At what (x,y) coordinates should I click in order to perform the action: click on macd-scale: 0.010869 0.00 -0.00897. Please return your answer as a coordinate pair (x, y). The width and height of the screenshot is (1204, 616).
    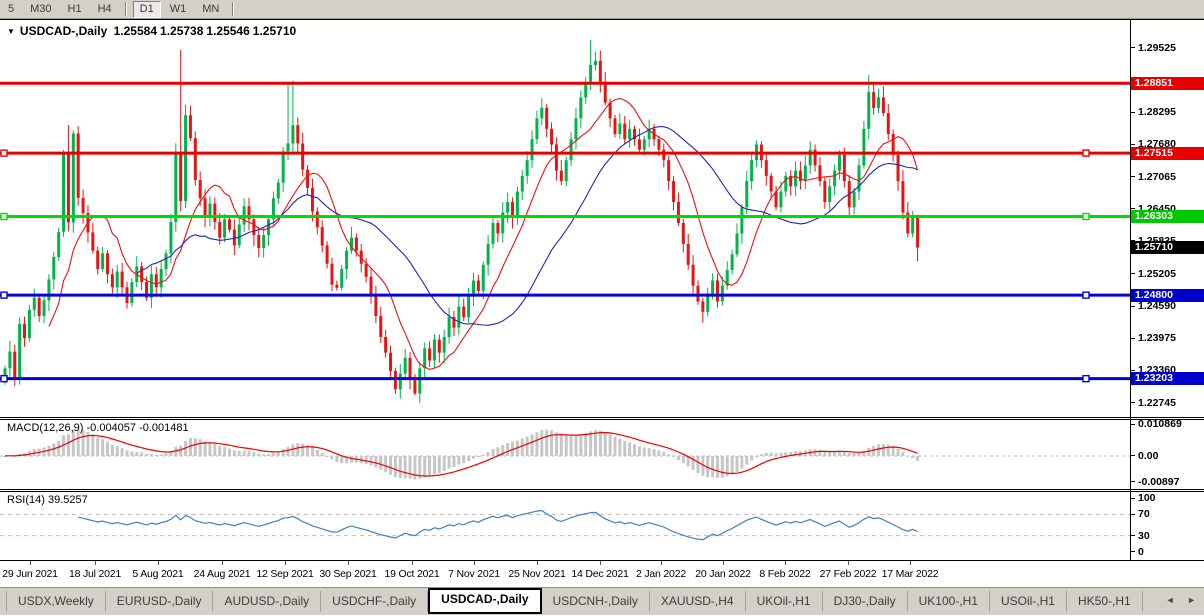
    Looking at the image, I should click on (1167, 453).